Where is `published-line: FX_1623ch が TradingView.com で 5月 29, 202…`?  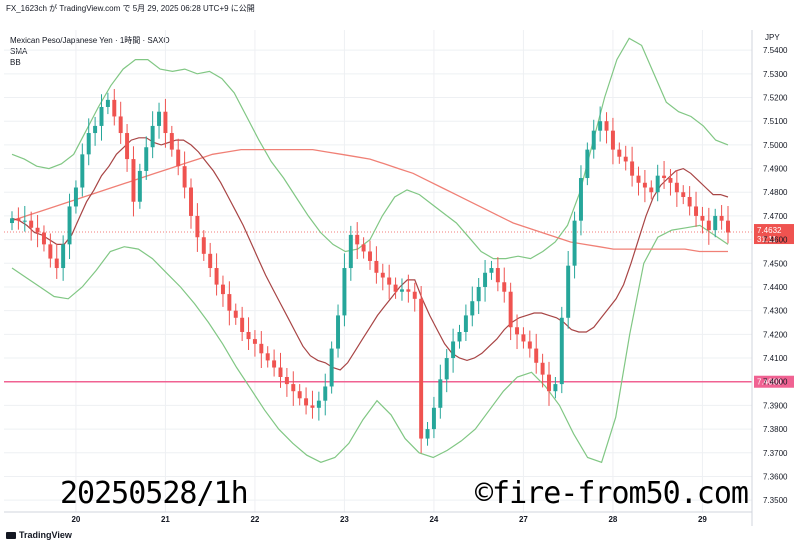 published-line: FX_1623ch が TradingView.com で 5月 29, 202… is located at coordinates (130, 8).